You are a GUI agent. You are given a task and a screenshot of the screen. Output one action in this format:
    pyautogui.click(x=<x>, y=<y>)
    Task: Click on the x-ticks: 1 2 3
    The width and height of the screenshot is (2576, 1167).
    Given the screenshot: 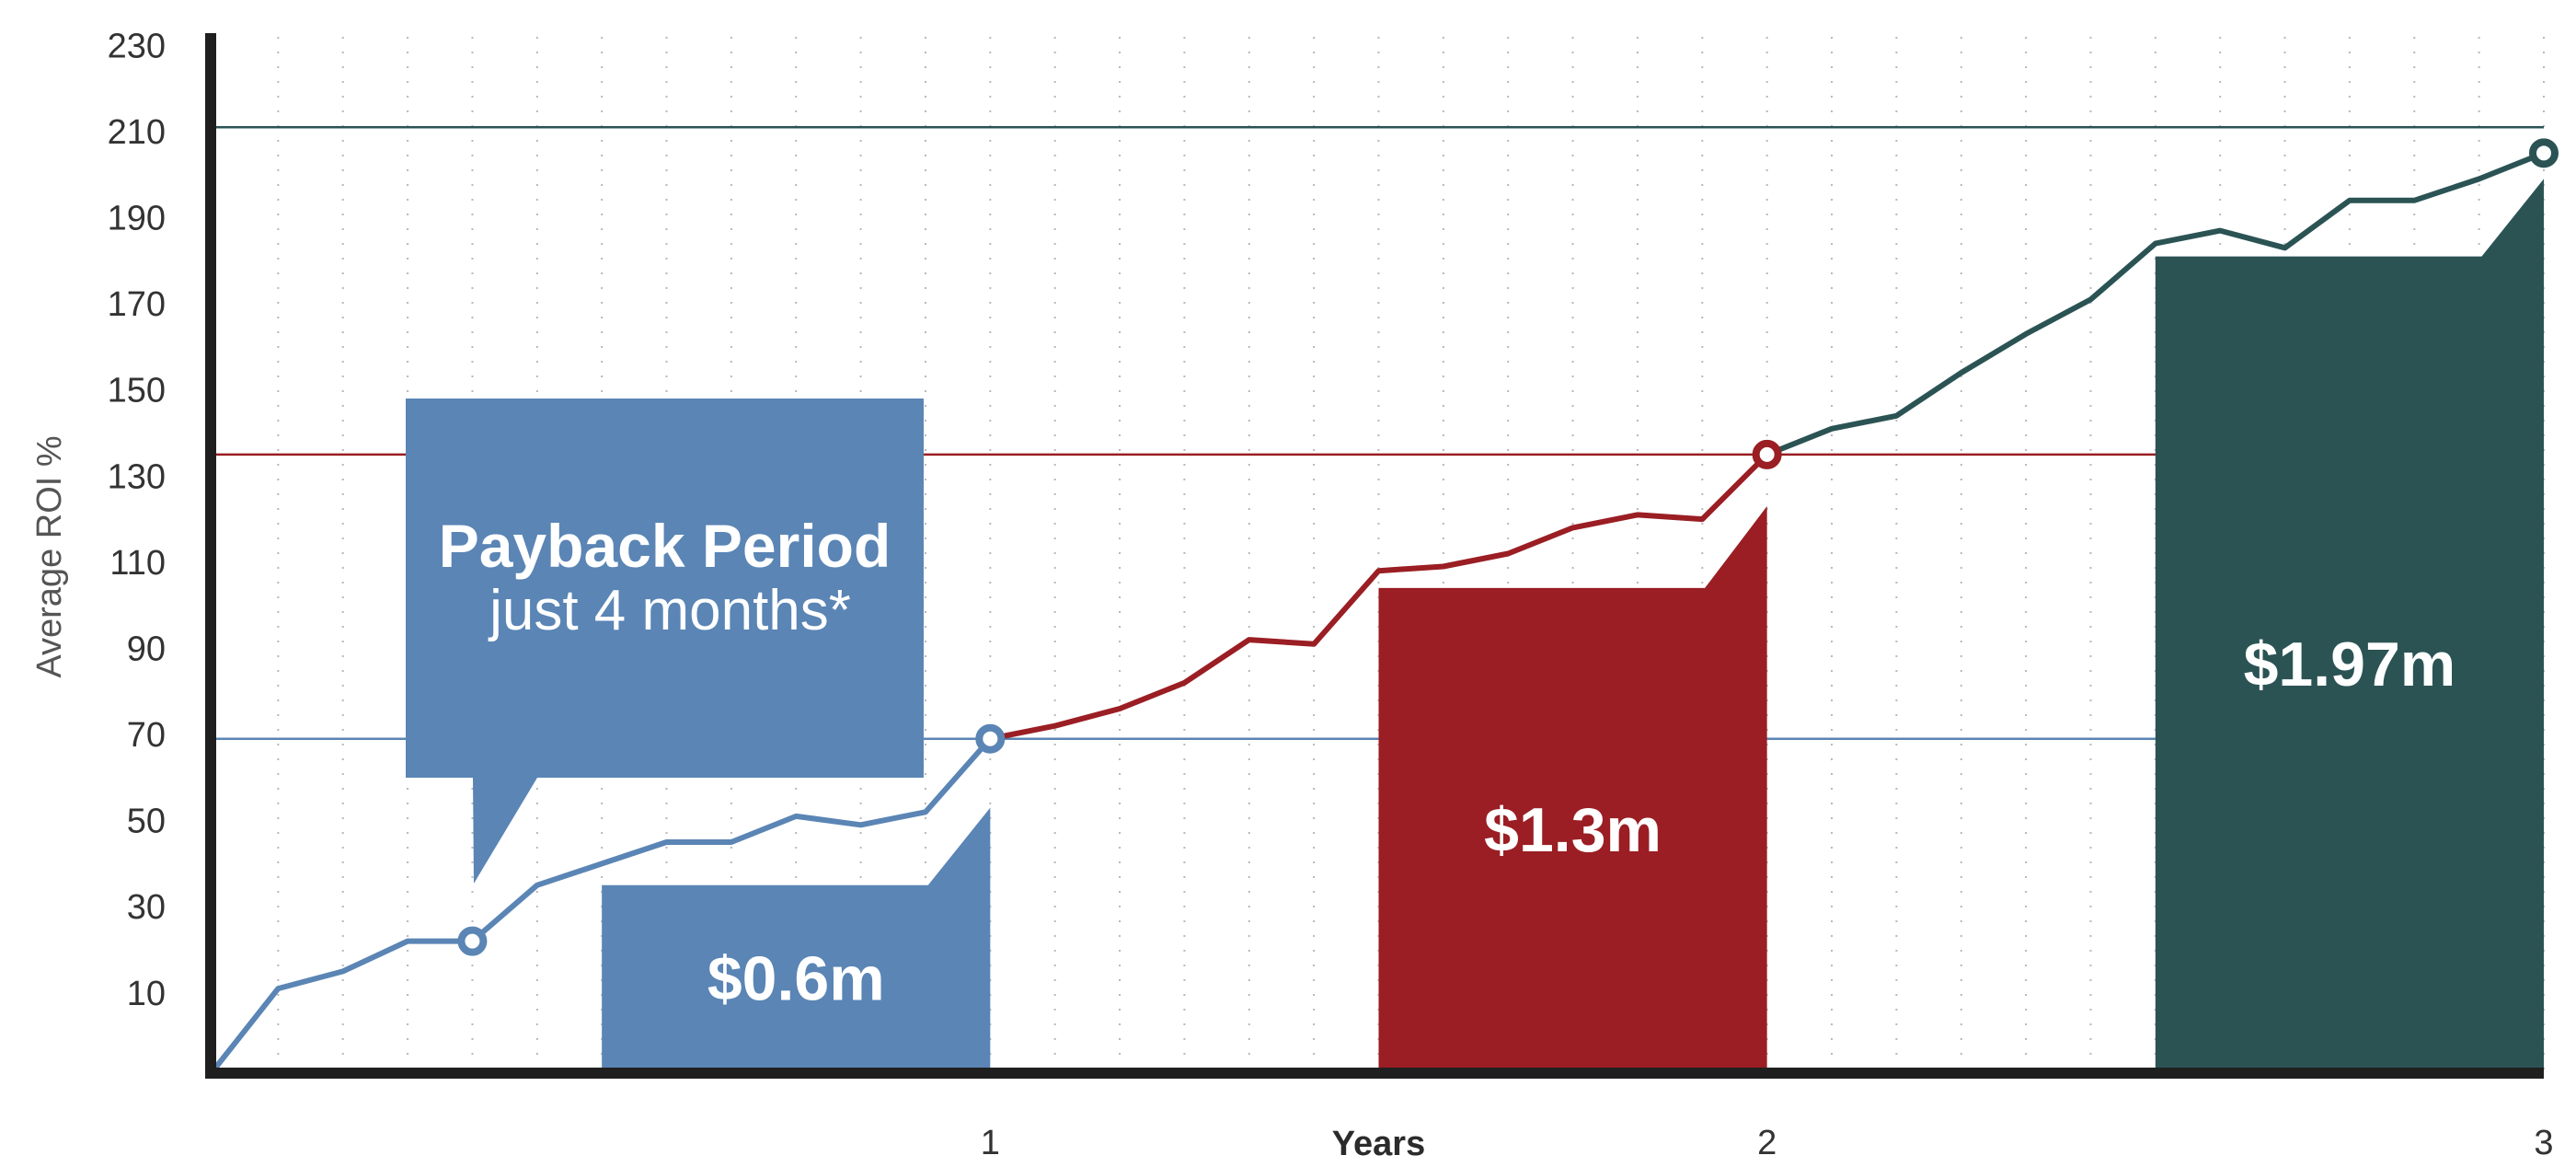 What is the action you would take?
    pyautogui.click(x=1767, y=1143)
    